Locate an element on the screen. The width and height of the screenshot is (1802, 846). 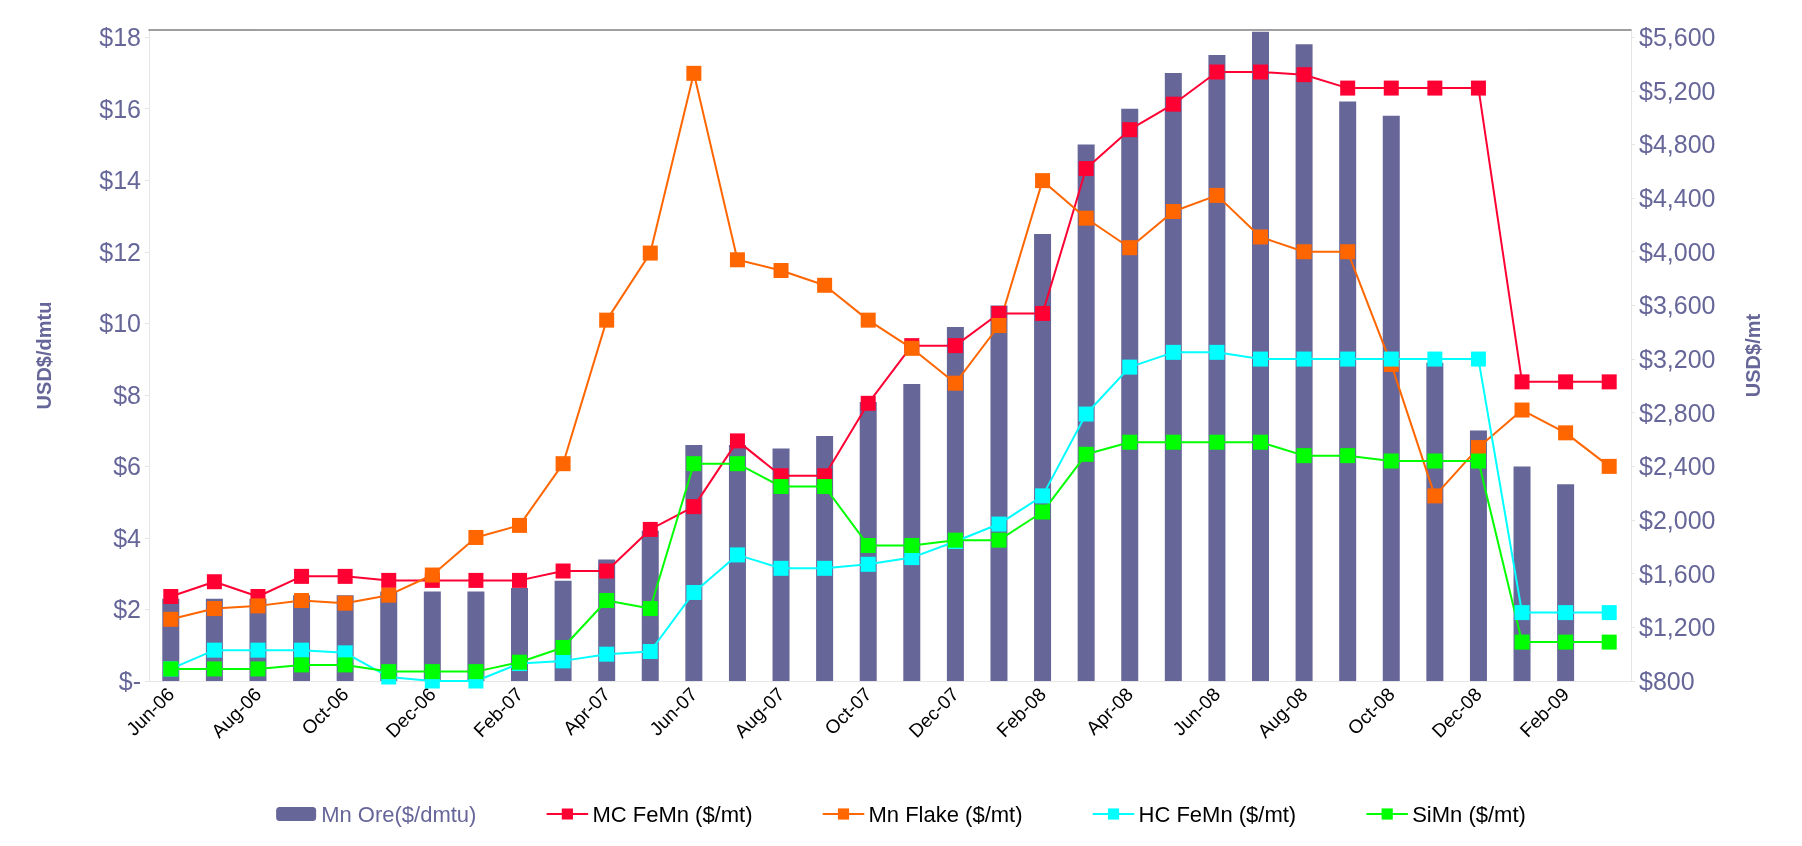
legend-label: MC FeMn ($/mt) is located at coordinates (672, 814).